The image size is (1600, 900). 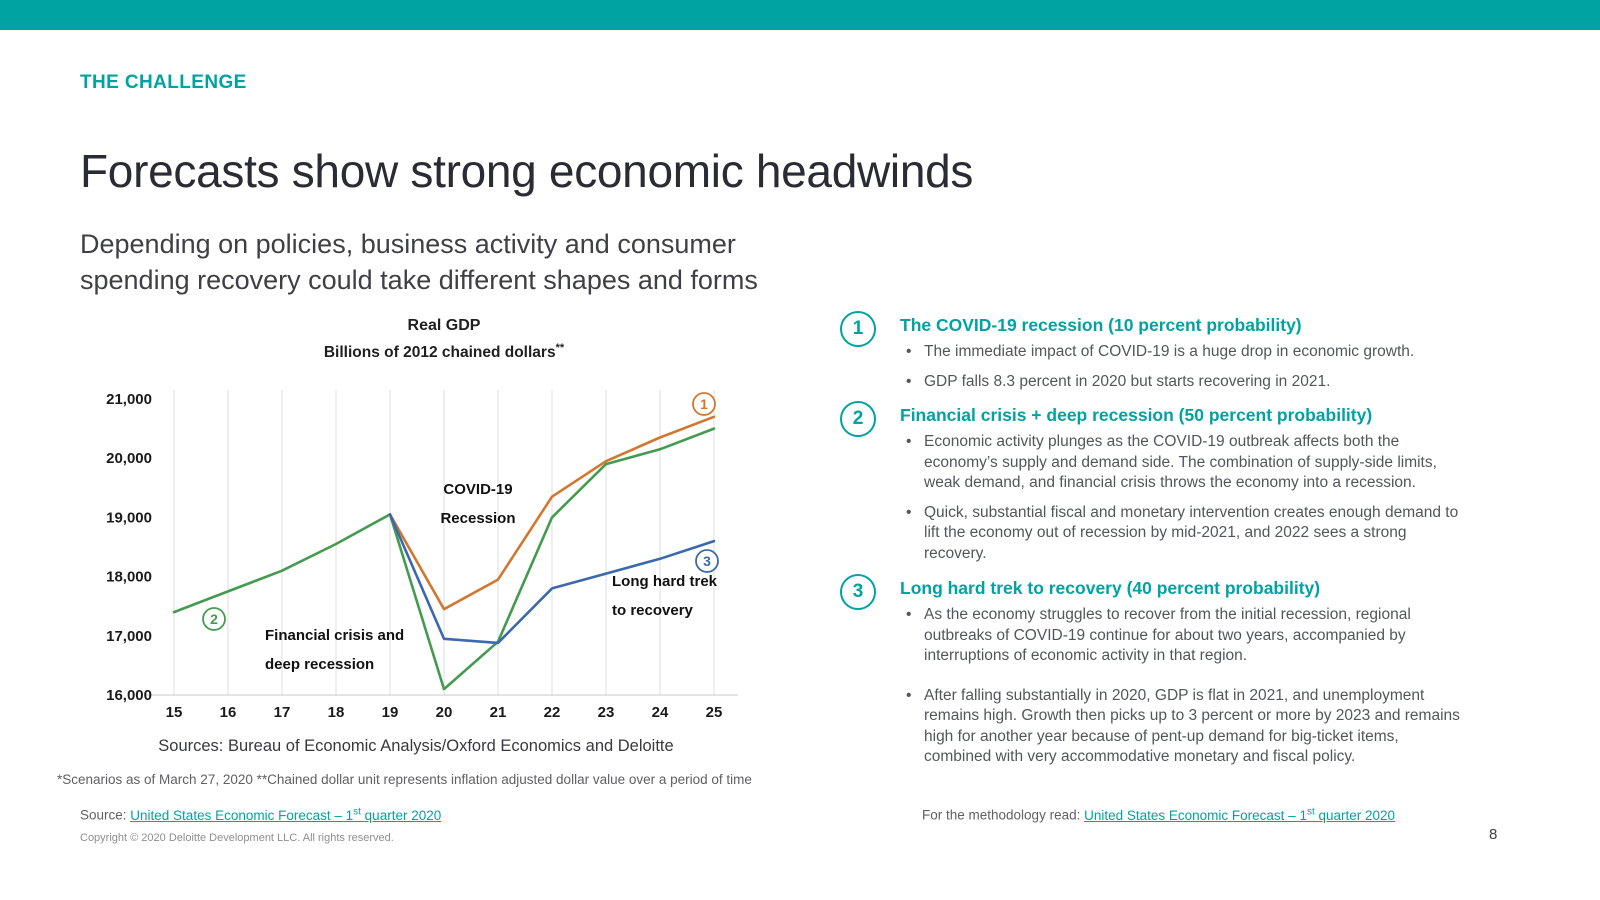 What do you see at coordinates (334, 635) in the screenshot?
I see `chart-annotation: Financial crisis and` at bounding box center [334, 635].